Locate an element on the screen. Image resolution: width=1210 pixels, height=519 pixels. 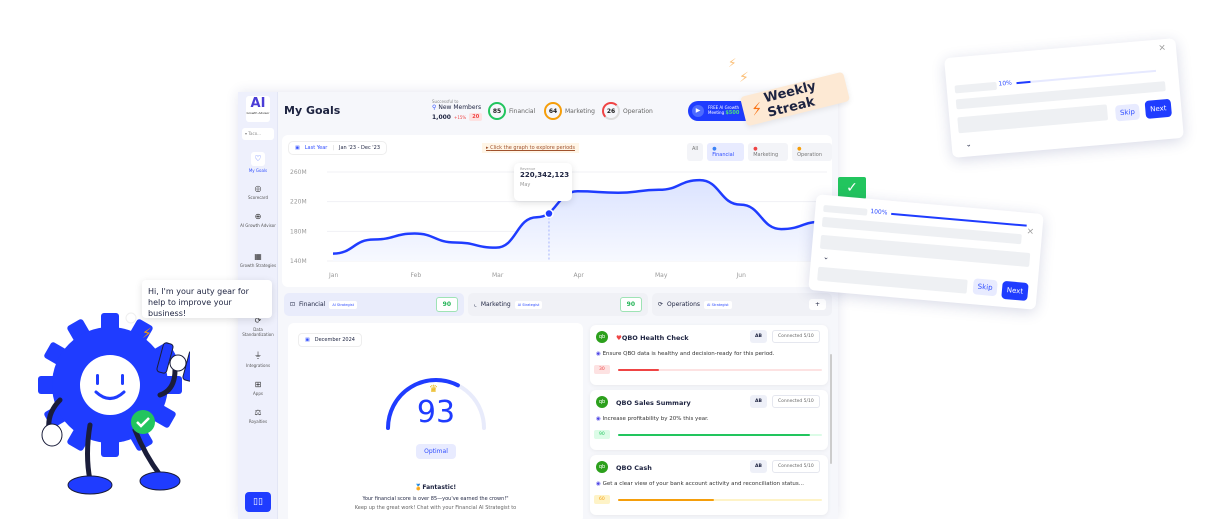
y-tick-label: 140M is located at coordinates (298, 261).